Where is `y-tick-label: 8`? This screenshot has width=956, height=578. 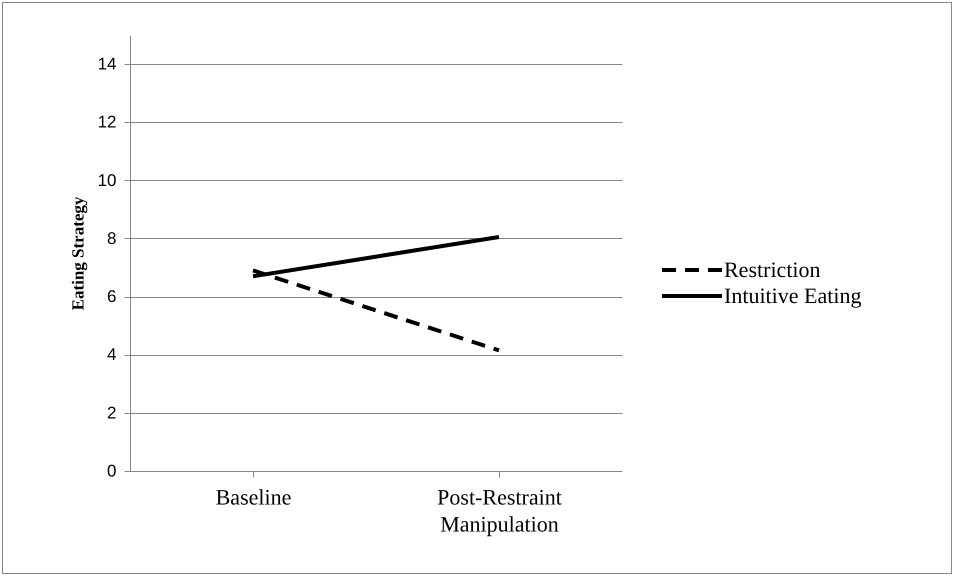
y-tick-label: 8 is located at coordinates (111, 238).